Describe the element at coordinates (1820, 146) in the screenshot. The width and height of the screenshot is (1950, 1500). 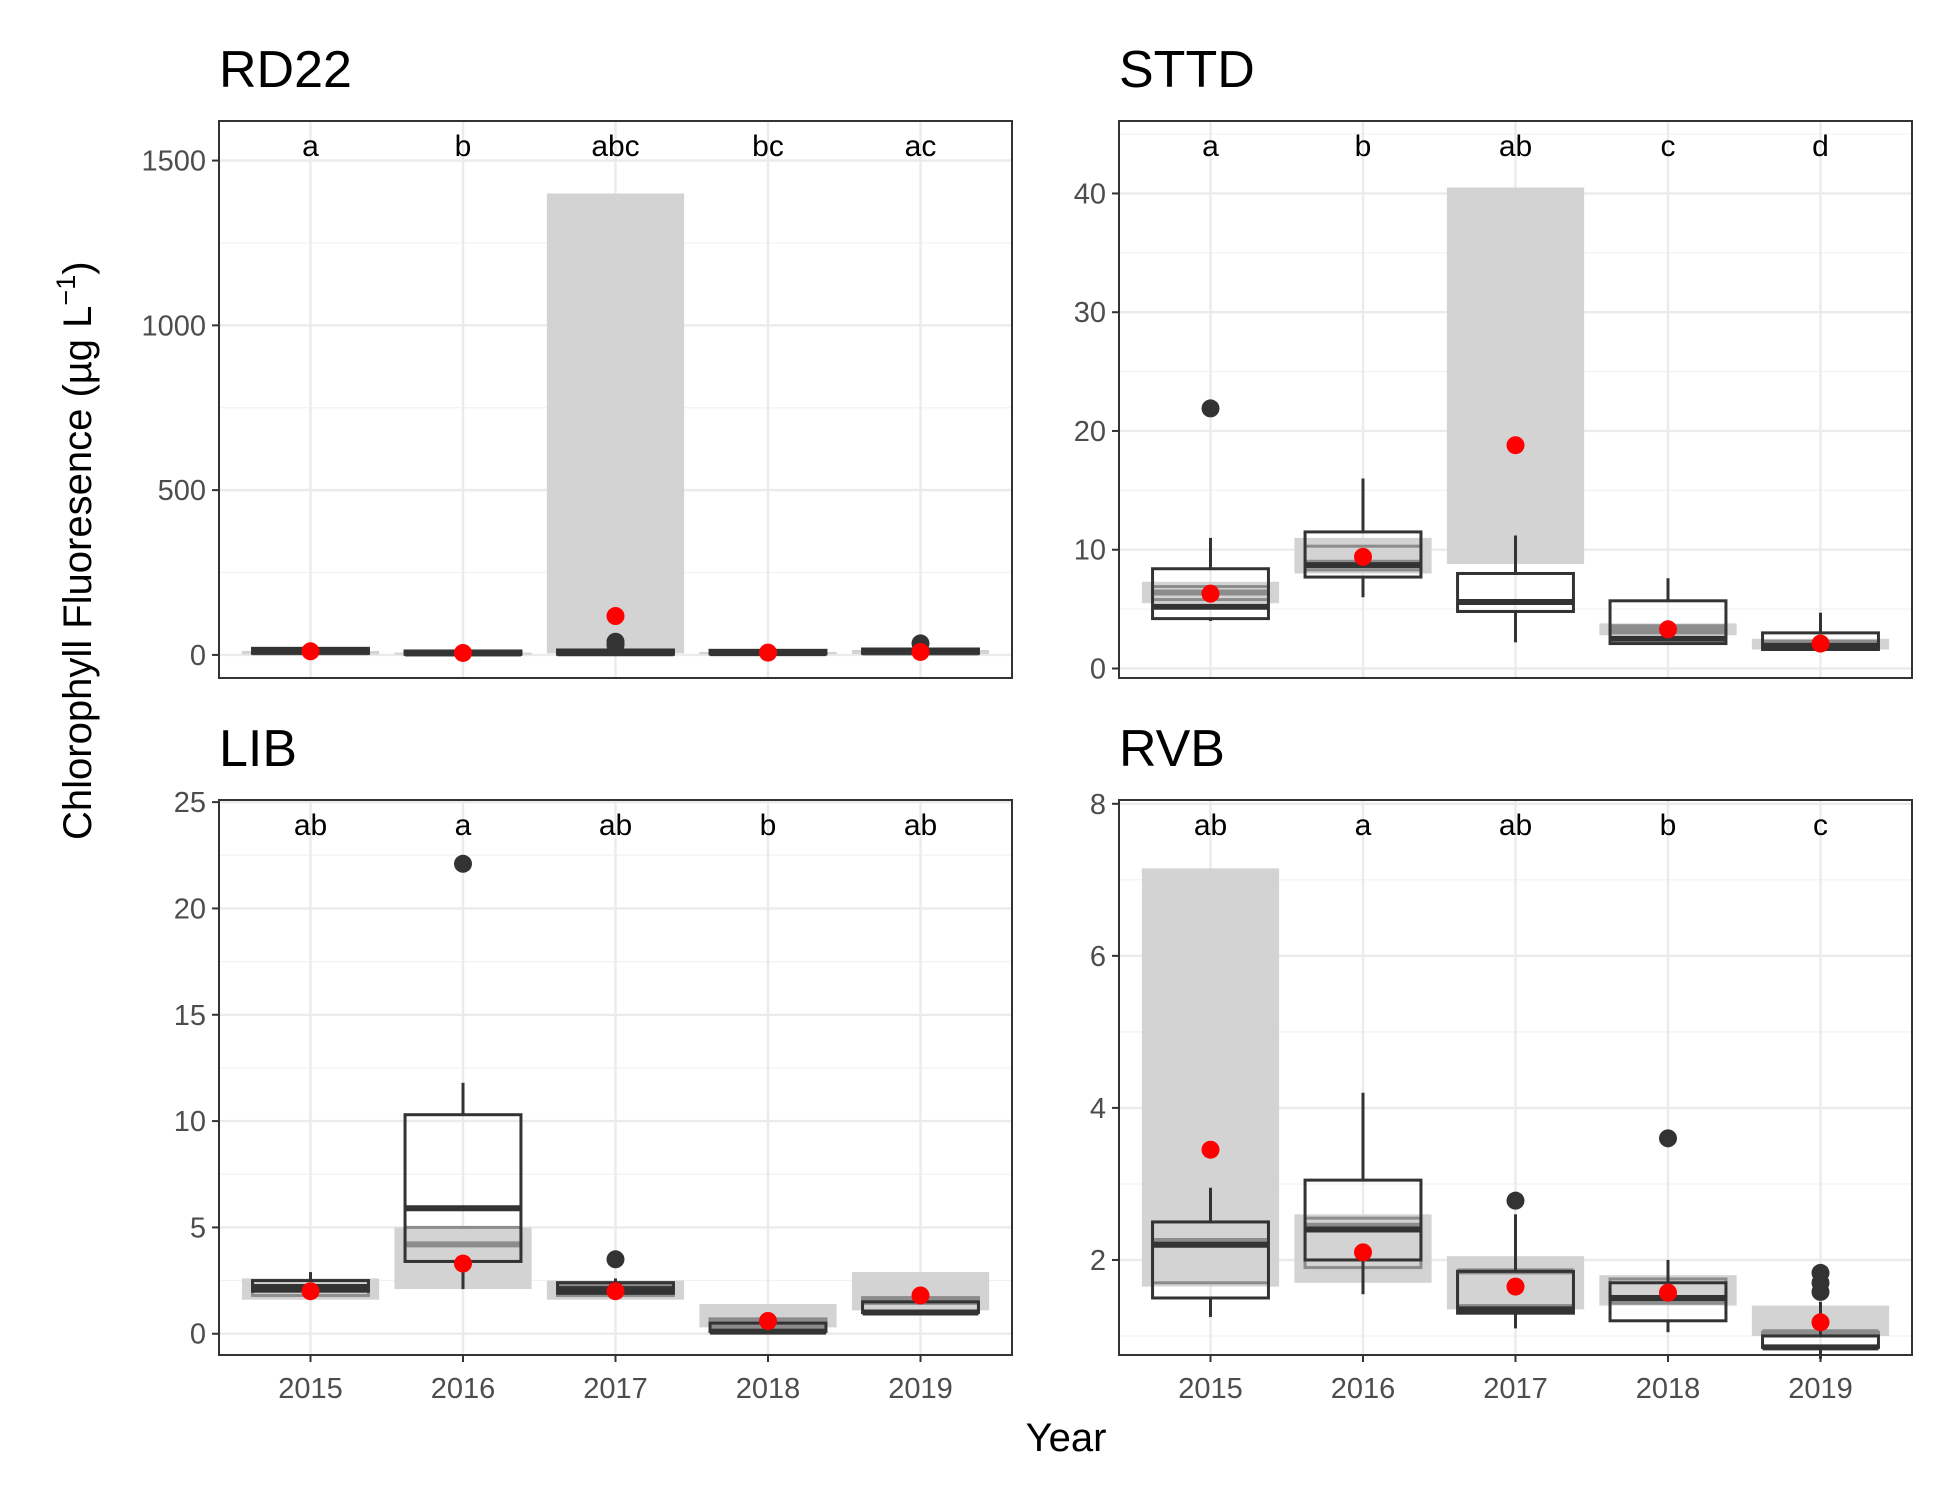
I see `significance-letter-2019: d` at that location.